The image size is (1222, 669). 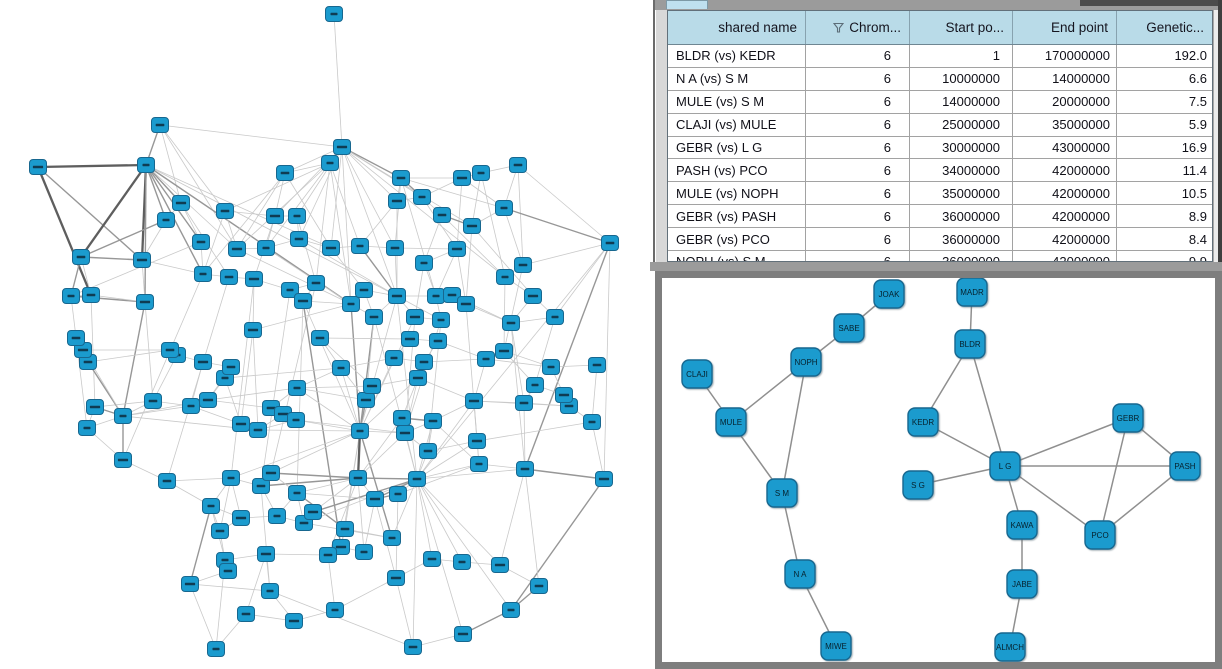 What do you see at coordinates (970, 344) in the screenshot?
I see `network-node-bldr: BLDR` at bounding box center [970, 344].